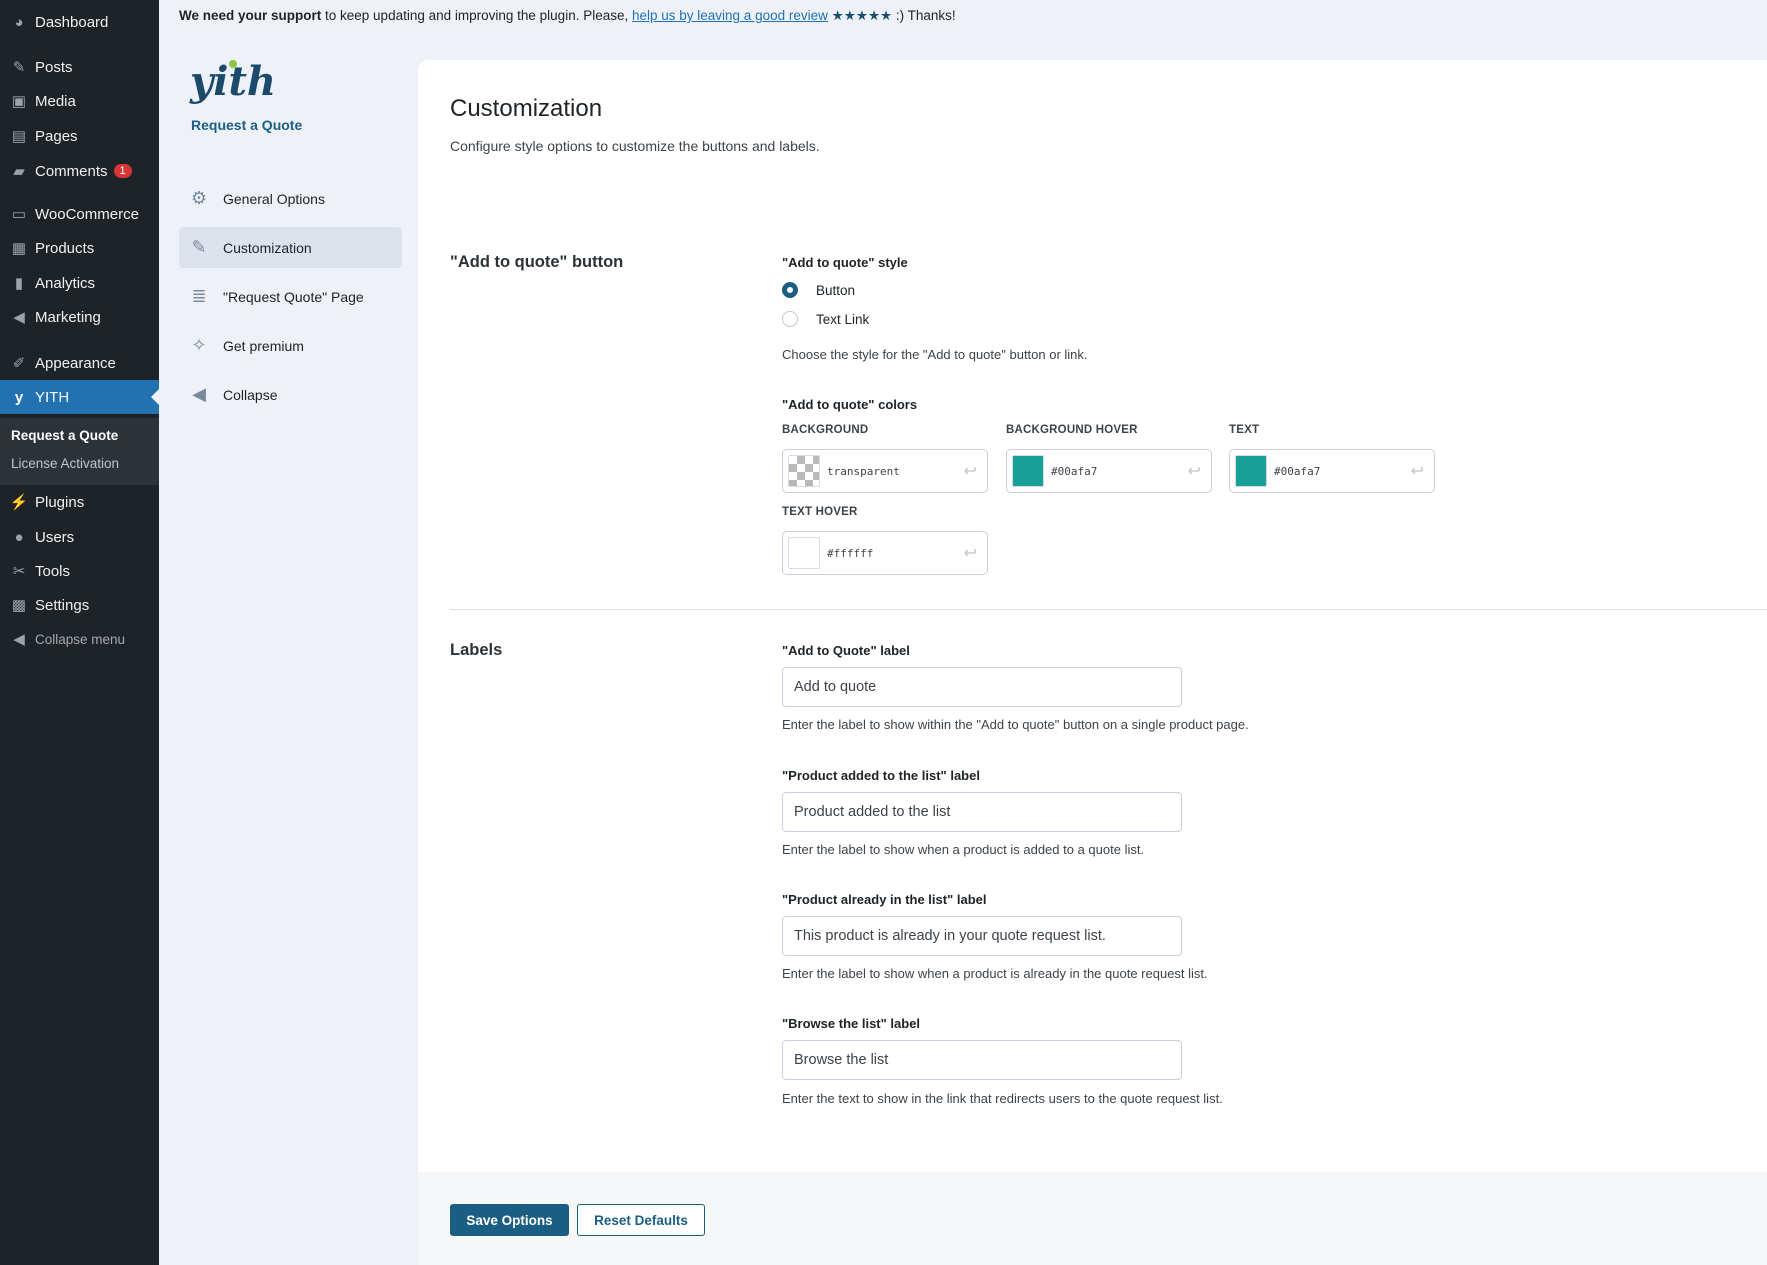  I want to click on menu-appearance: ✐ Appearance, so click(79, 363).